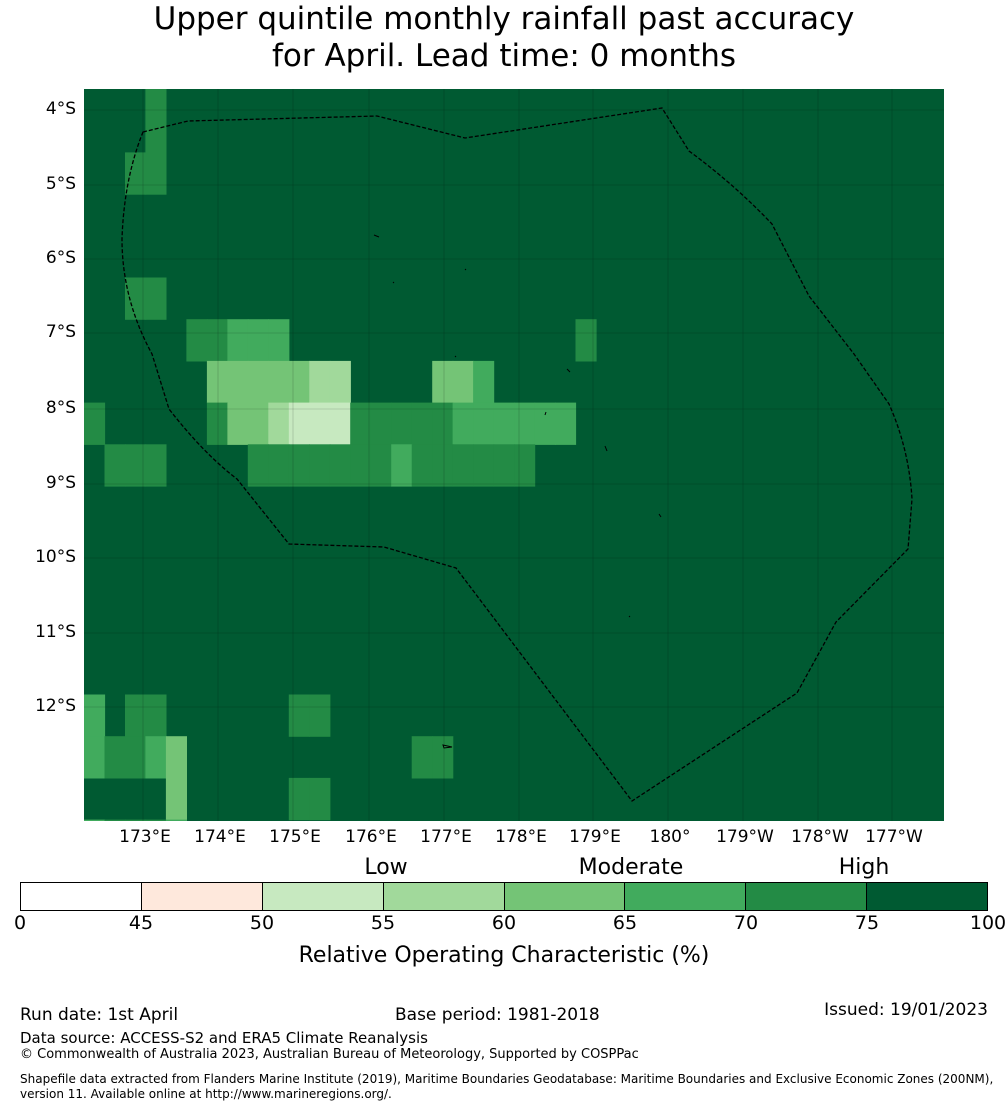 Image resolution: width=1008 pixels, height=1110 pixels. Describe the element at coordinates (746, 923) in the screenshot. I see `colorbar-tick-label: 70` at that location.